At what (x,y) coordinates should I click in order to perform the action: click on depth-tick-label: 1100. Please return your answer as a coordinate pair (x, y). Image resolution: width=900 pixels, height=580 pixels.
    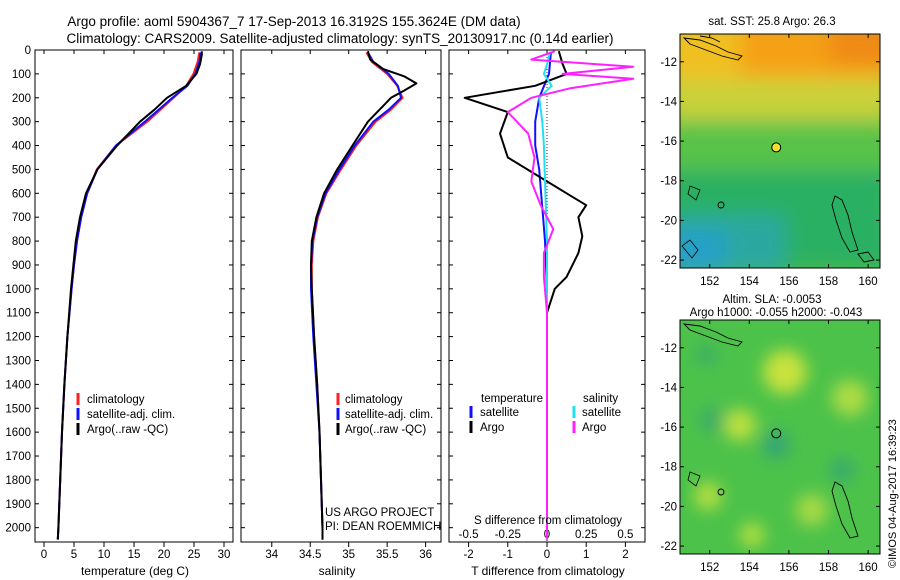
    Looking at the image, I should click on (18, 314).